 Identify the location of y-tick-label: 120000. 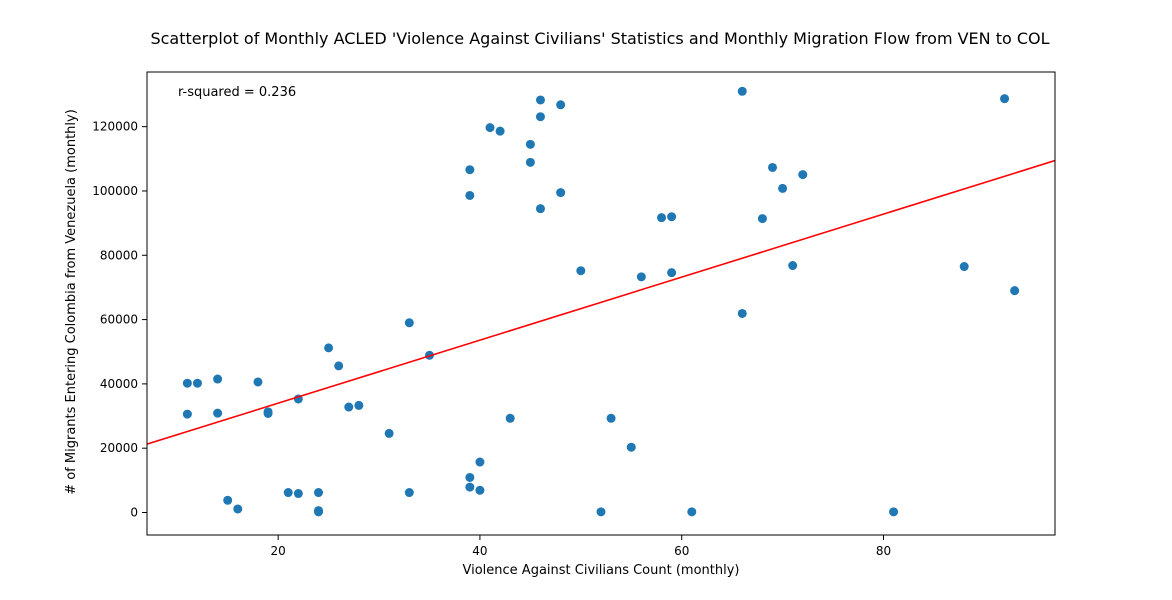
(115, 127).